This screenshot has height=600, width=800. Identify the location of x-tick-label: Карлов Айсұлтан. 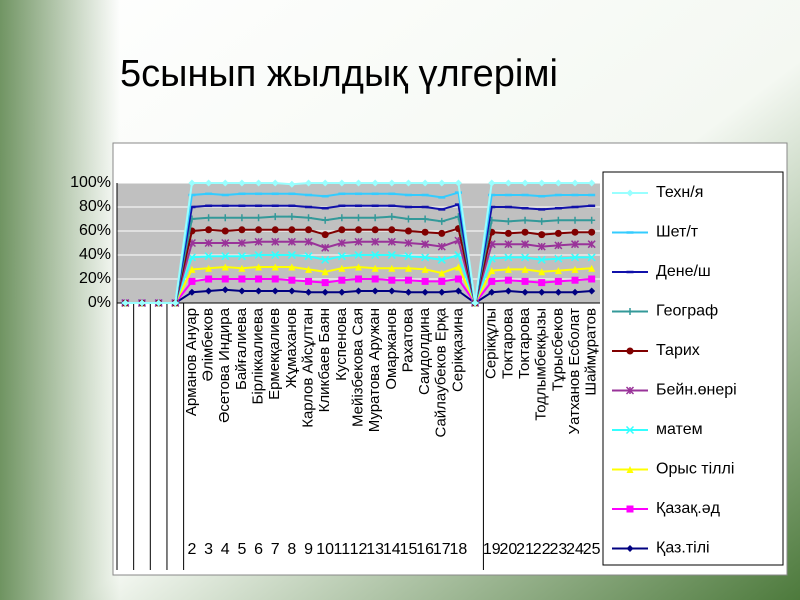
(308, 368).